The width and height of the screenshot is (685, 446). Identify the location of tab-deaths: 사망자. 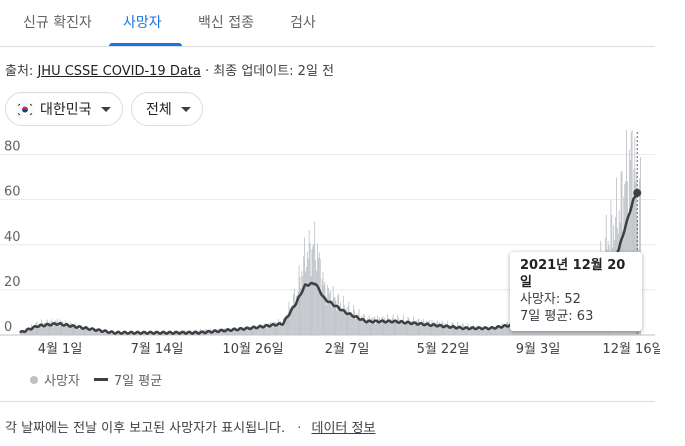
(142, 23).